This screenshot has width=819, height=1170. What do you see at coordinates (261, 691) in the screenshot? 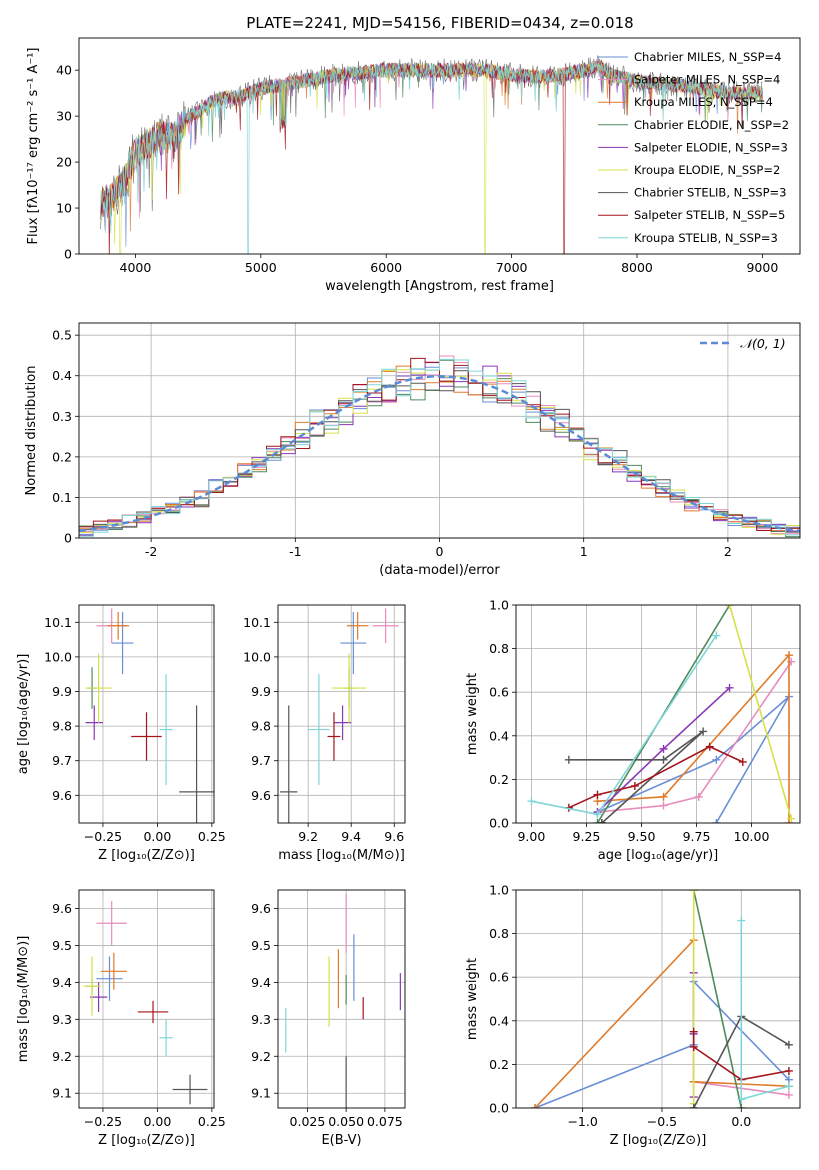
I see `y-tick-label: 9.9` at bounding box center [261, 691].